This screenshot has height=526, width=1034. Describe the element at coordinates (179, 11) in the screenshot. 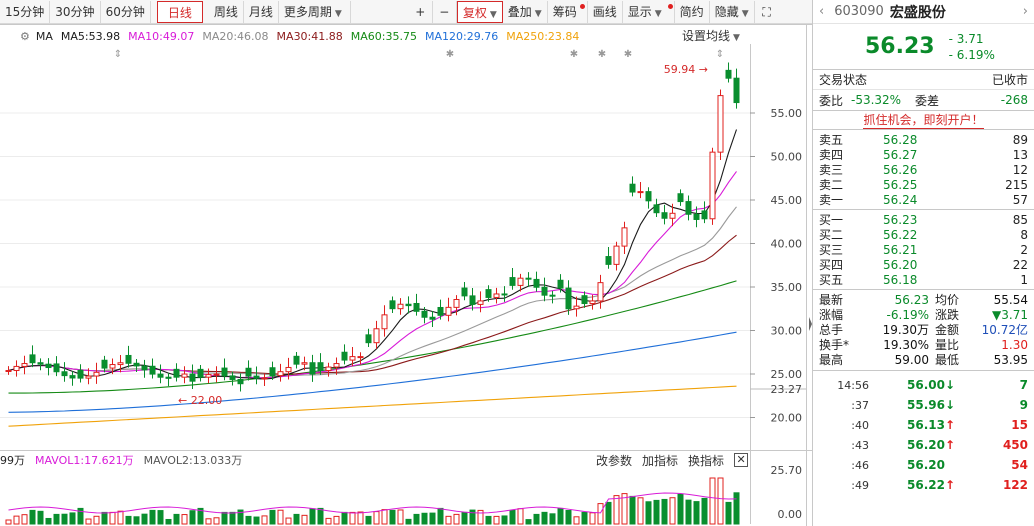

I see `period-daily: 日线` at that location.